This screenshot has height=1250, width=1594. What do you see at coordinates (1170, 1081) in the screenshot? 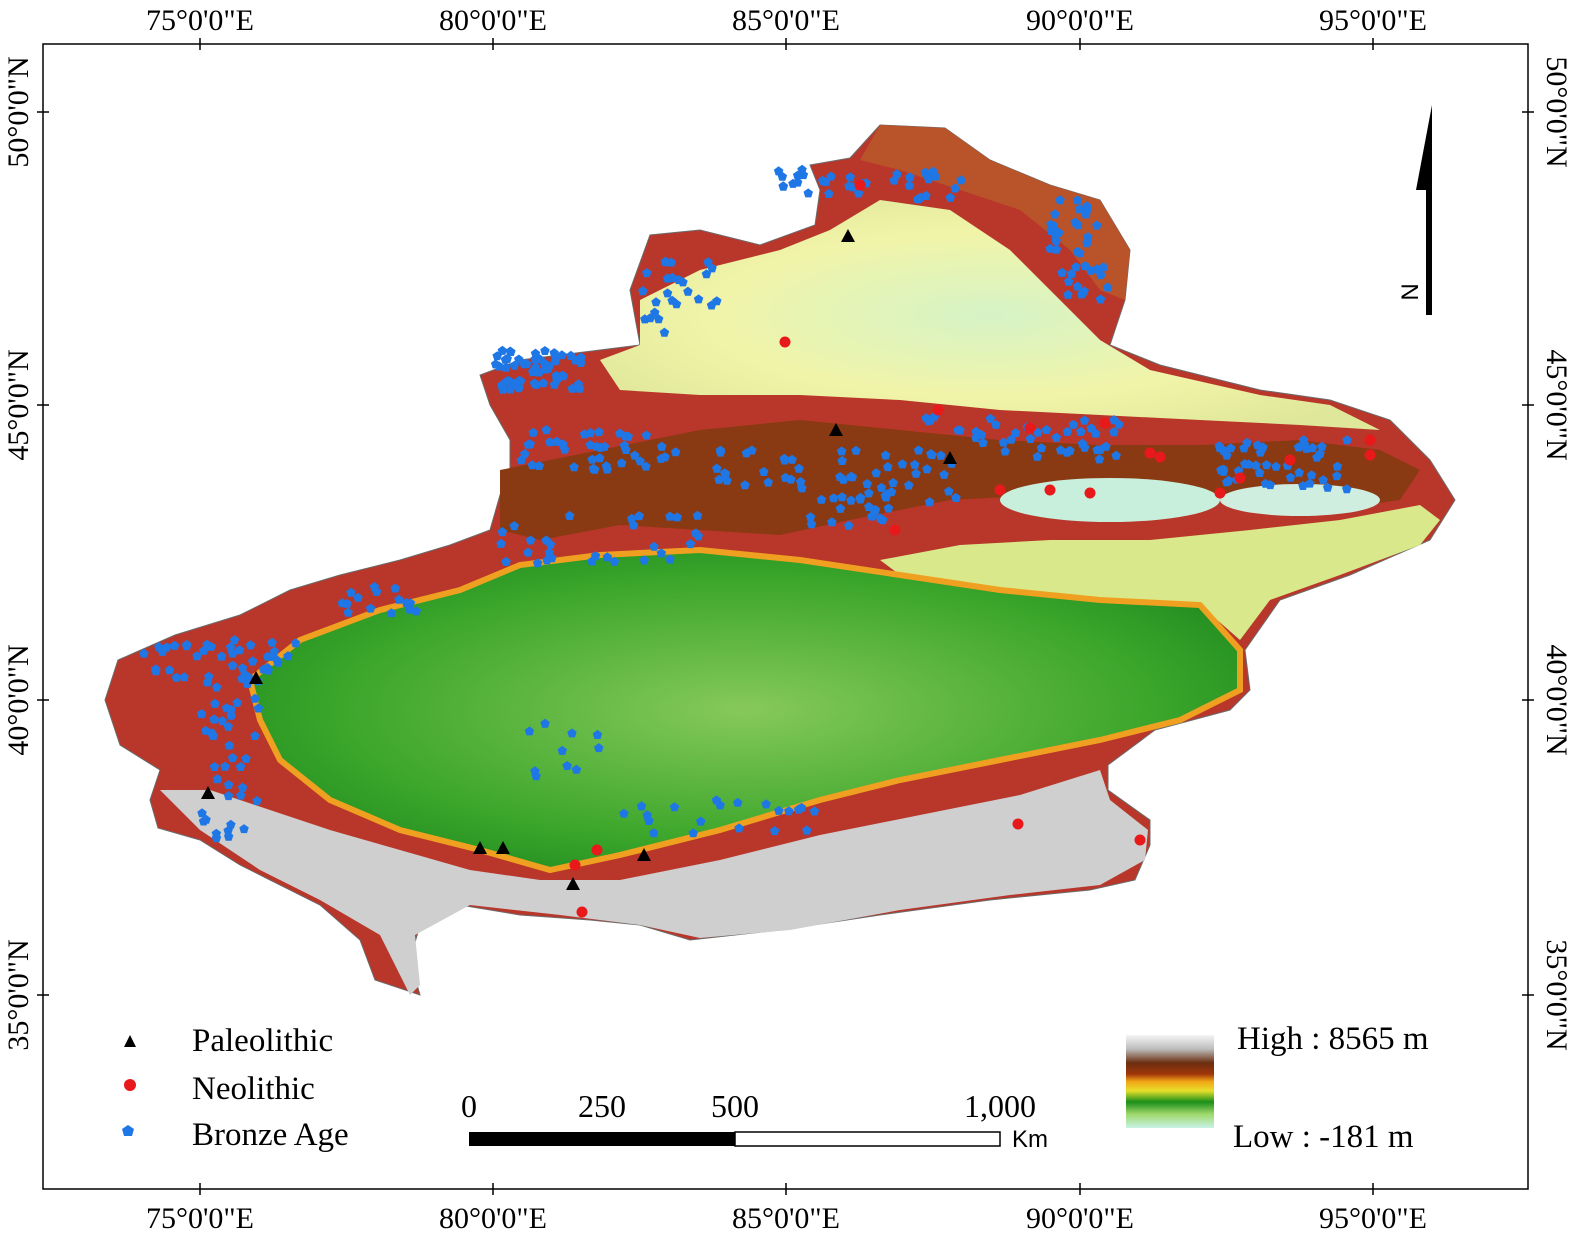
I see `elevation-color-ramp` at bounding box center [1170, 1081].